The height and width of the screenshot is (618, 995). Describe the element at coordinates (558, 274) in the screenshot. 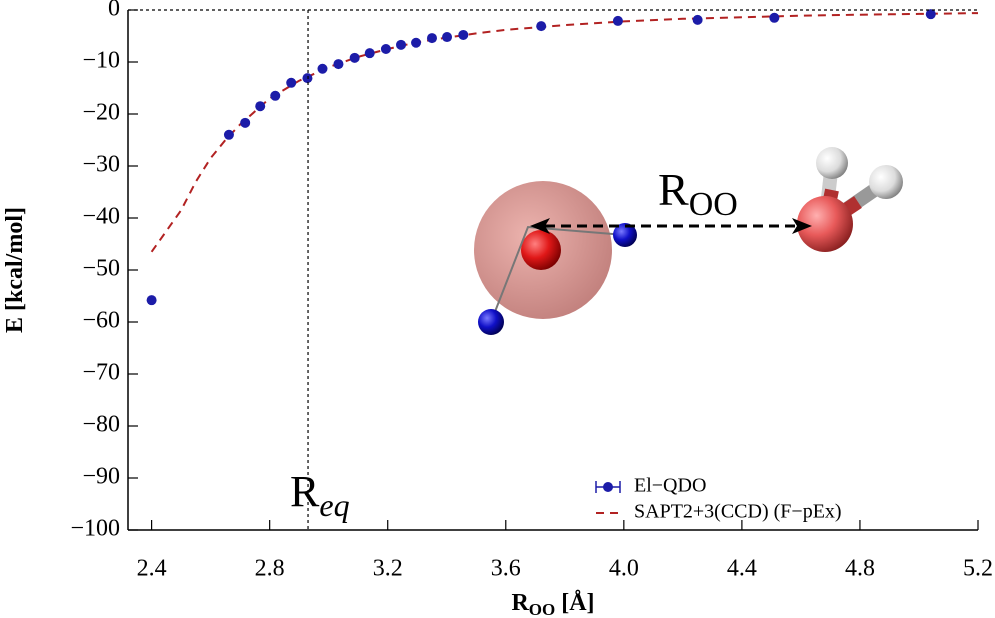

I see `bond` at that location.